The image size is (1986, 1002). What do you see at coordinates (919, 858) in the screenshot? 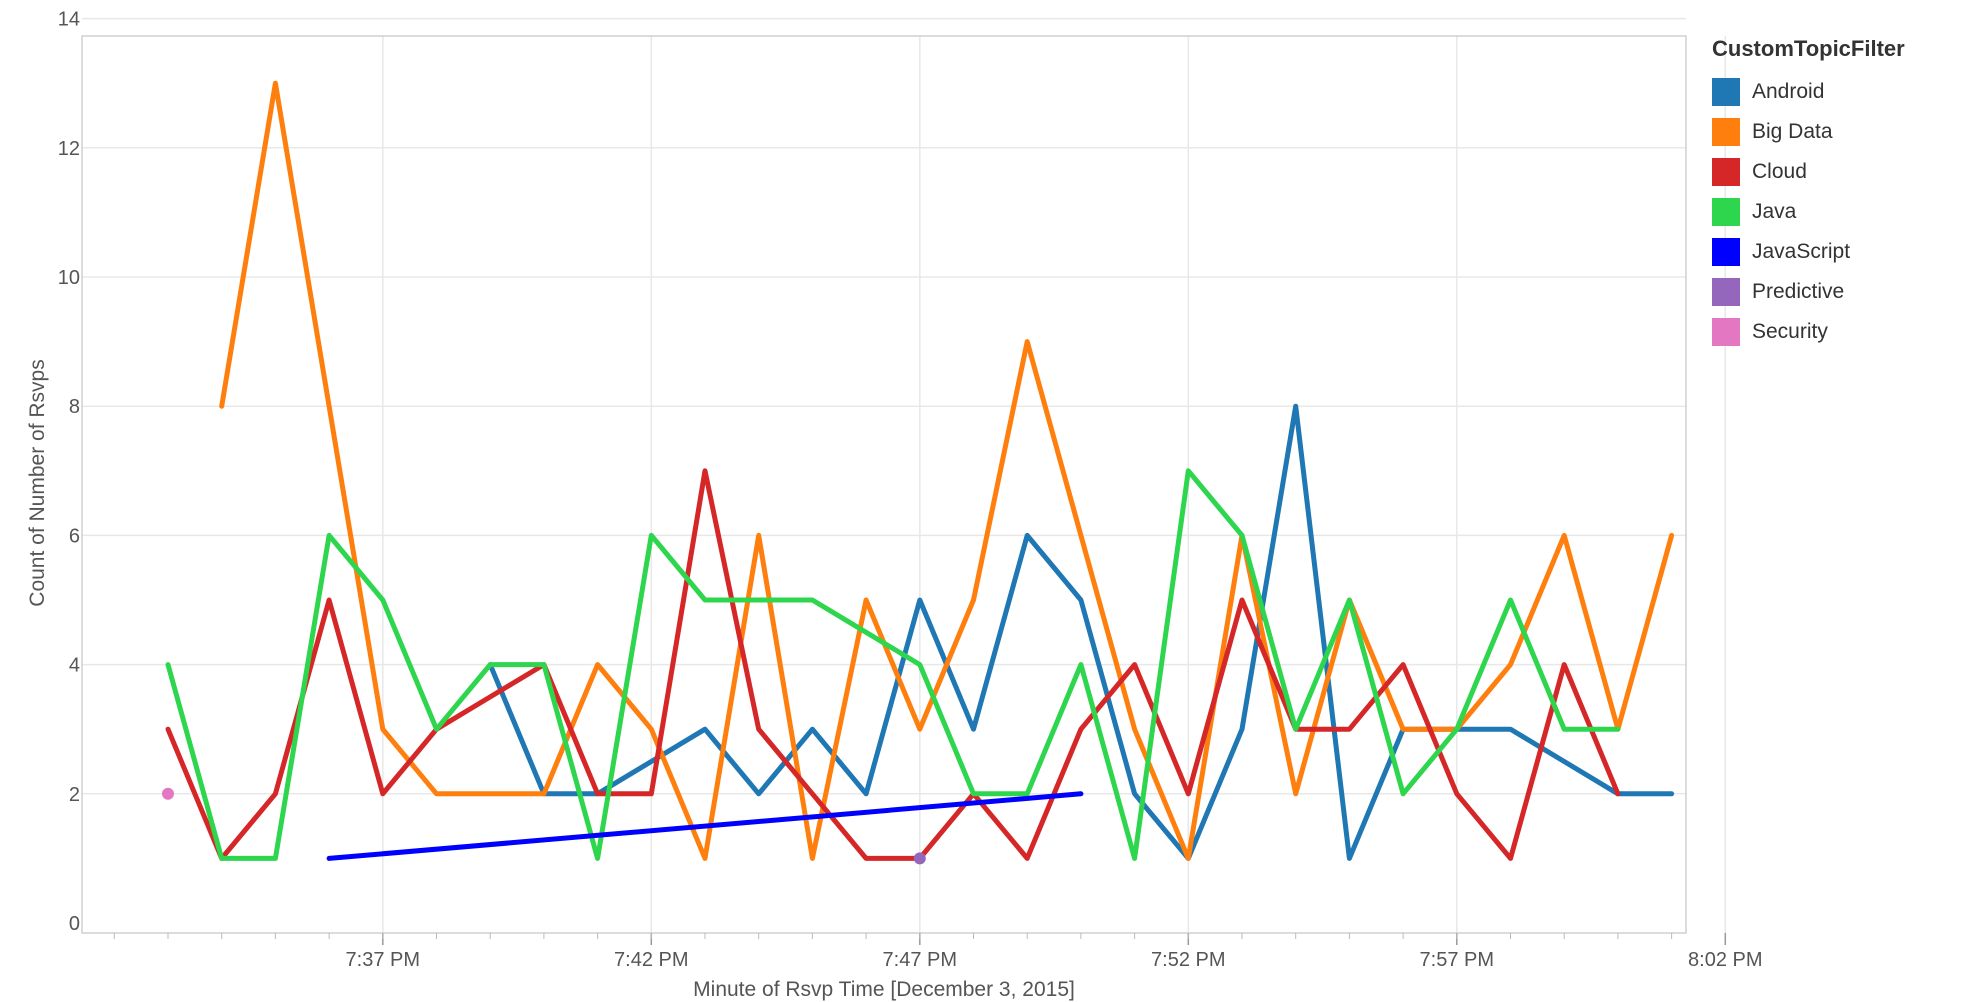
I see `series-point-predictive` at bounding box center [919, 858].